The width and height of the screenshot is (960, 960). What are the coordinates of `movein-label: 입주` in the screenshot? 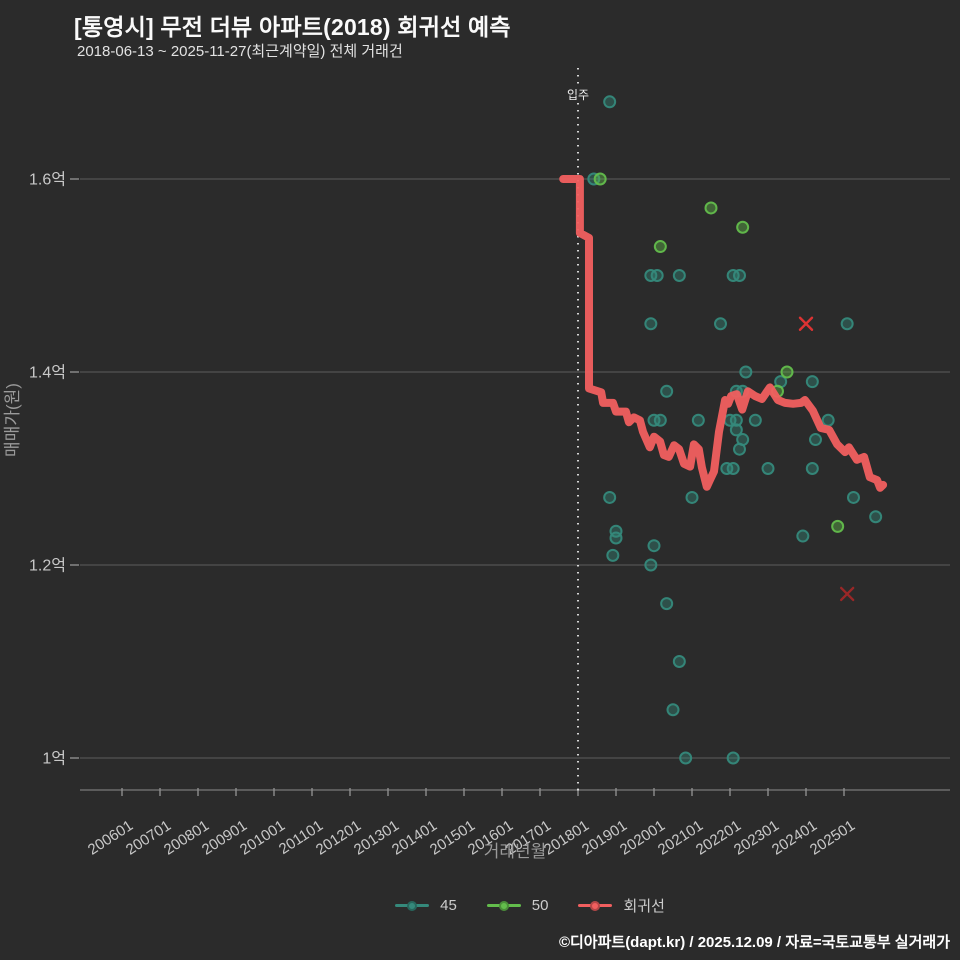 It's located at (578, 95).